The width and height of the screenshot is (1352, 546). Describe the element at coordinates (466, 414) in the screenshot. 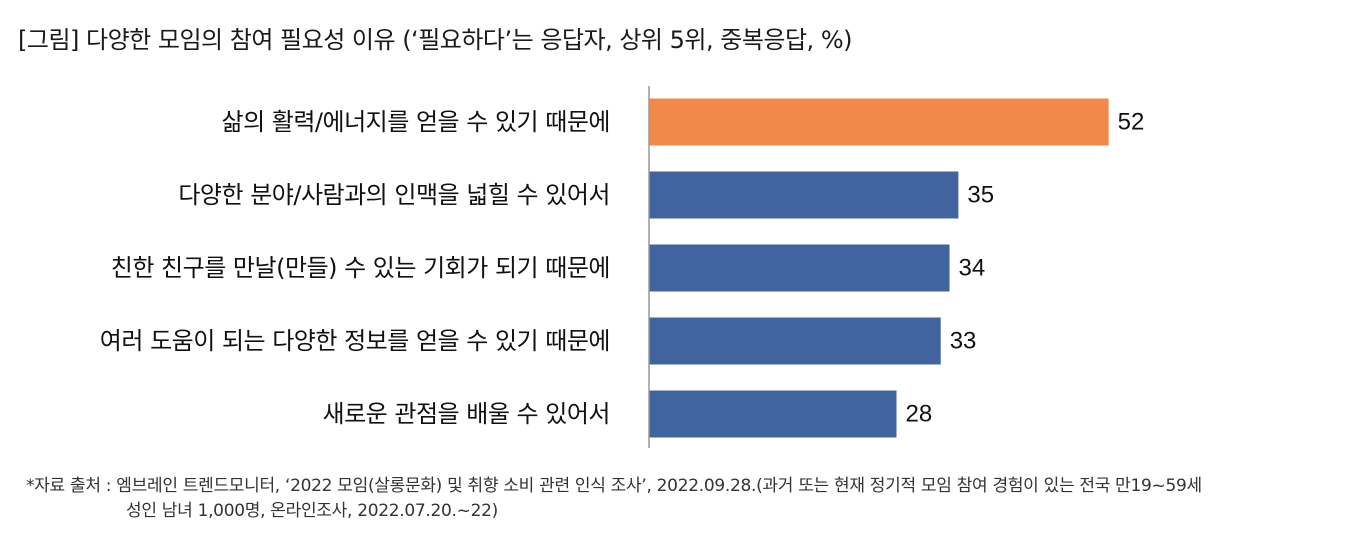

I see `category-label: 새로운 관점을 배울 수 있어서` at that location.